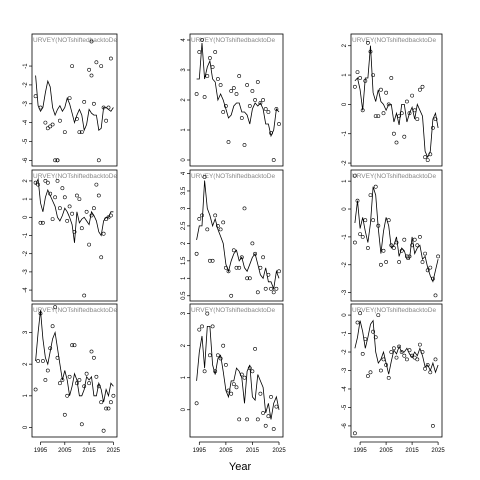 The height and width of the screenshot is (480, 480). Describe the element at coordinates (184, 260) in the screenshot. I see `y-tick-label: 1.5` at that location.